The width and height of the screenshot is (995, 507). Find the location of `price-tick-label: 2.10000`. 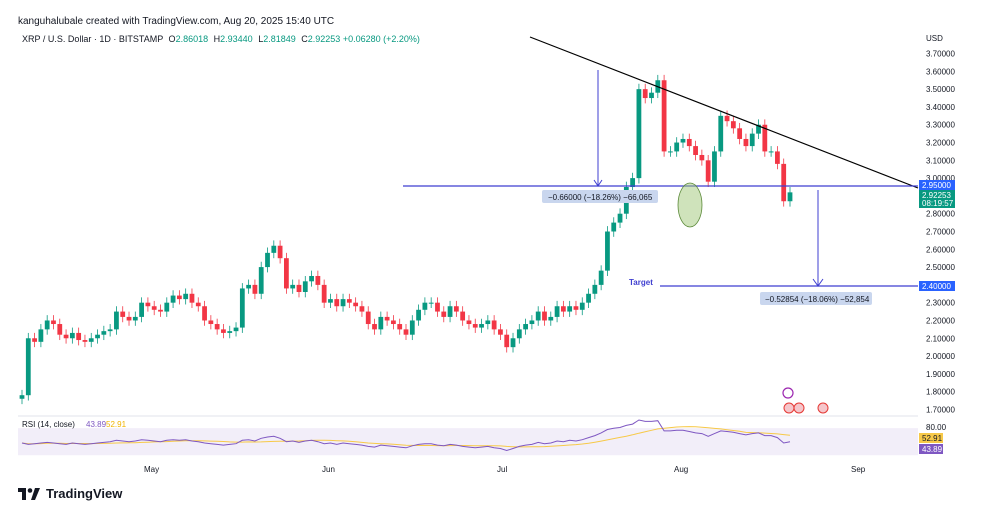

price-tick-label: 2.10000 is located at coordinates (940, 338).